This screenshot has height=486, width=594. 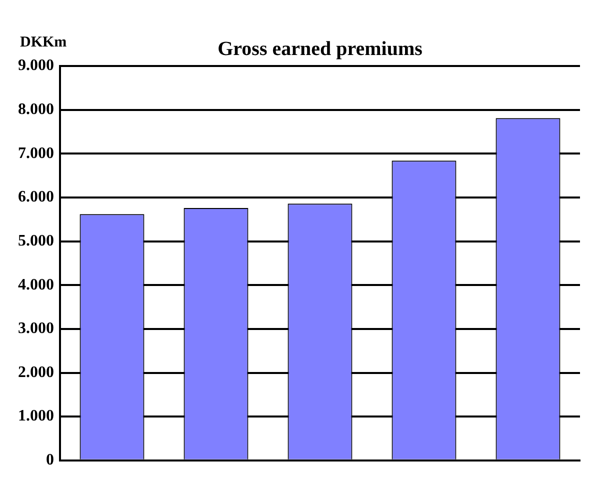 I want to click on y-tick-label: 9.000, so click(x=36, y=65).